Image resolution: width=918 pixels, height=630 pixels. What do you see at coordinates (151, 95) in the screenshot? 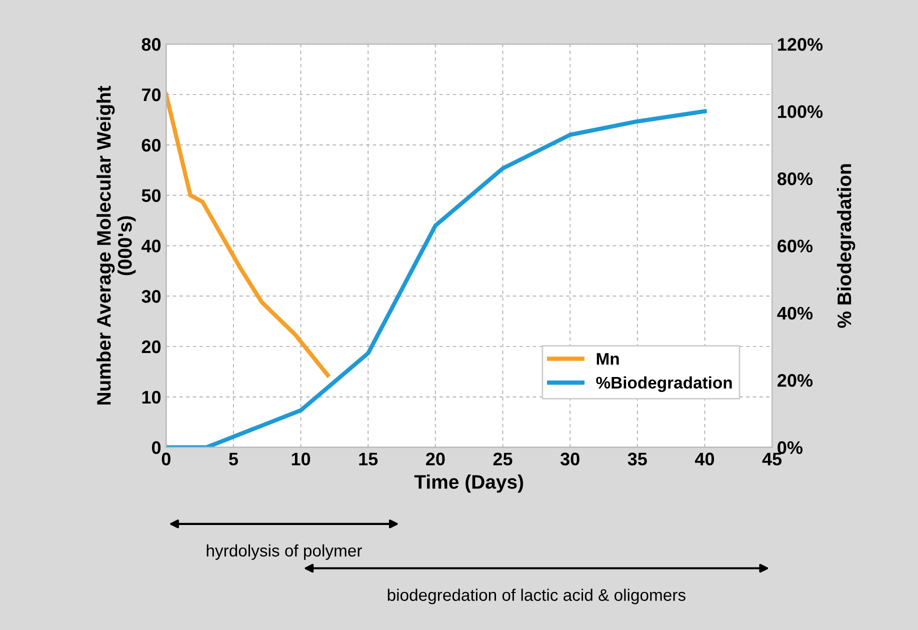
I see `y-tick-label: 70` at bounding box center [151, 95].